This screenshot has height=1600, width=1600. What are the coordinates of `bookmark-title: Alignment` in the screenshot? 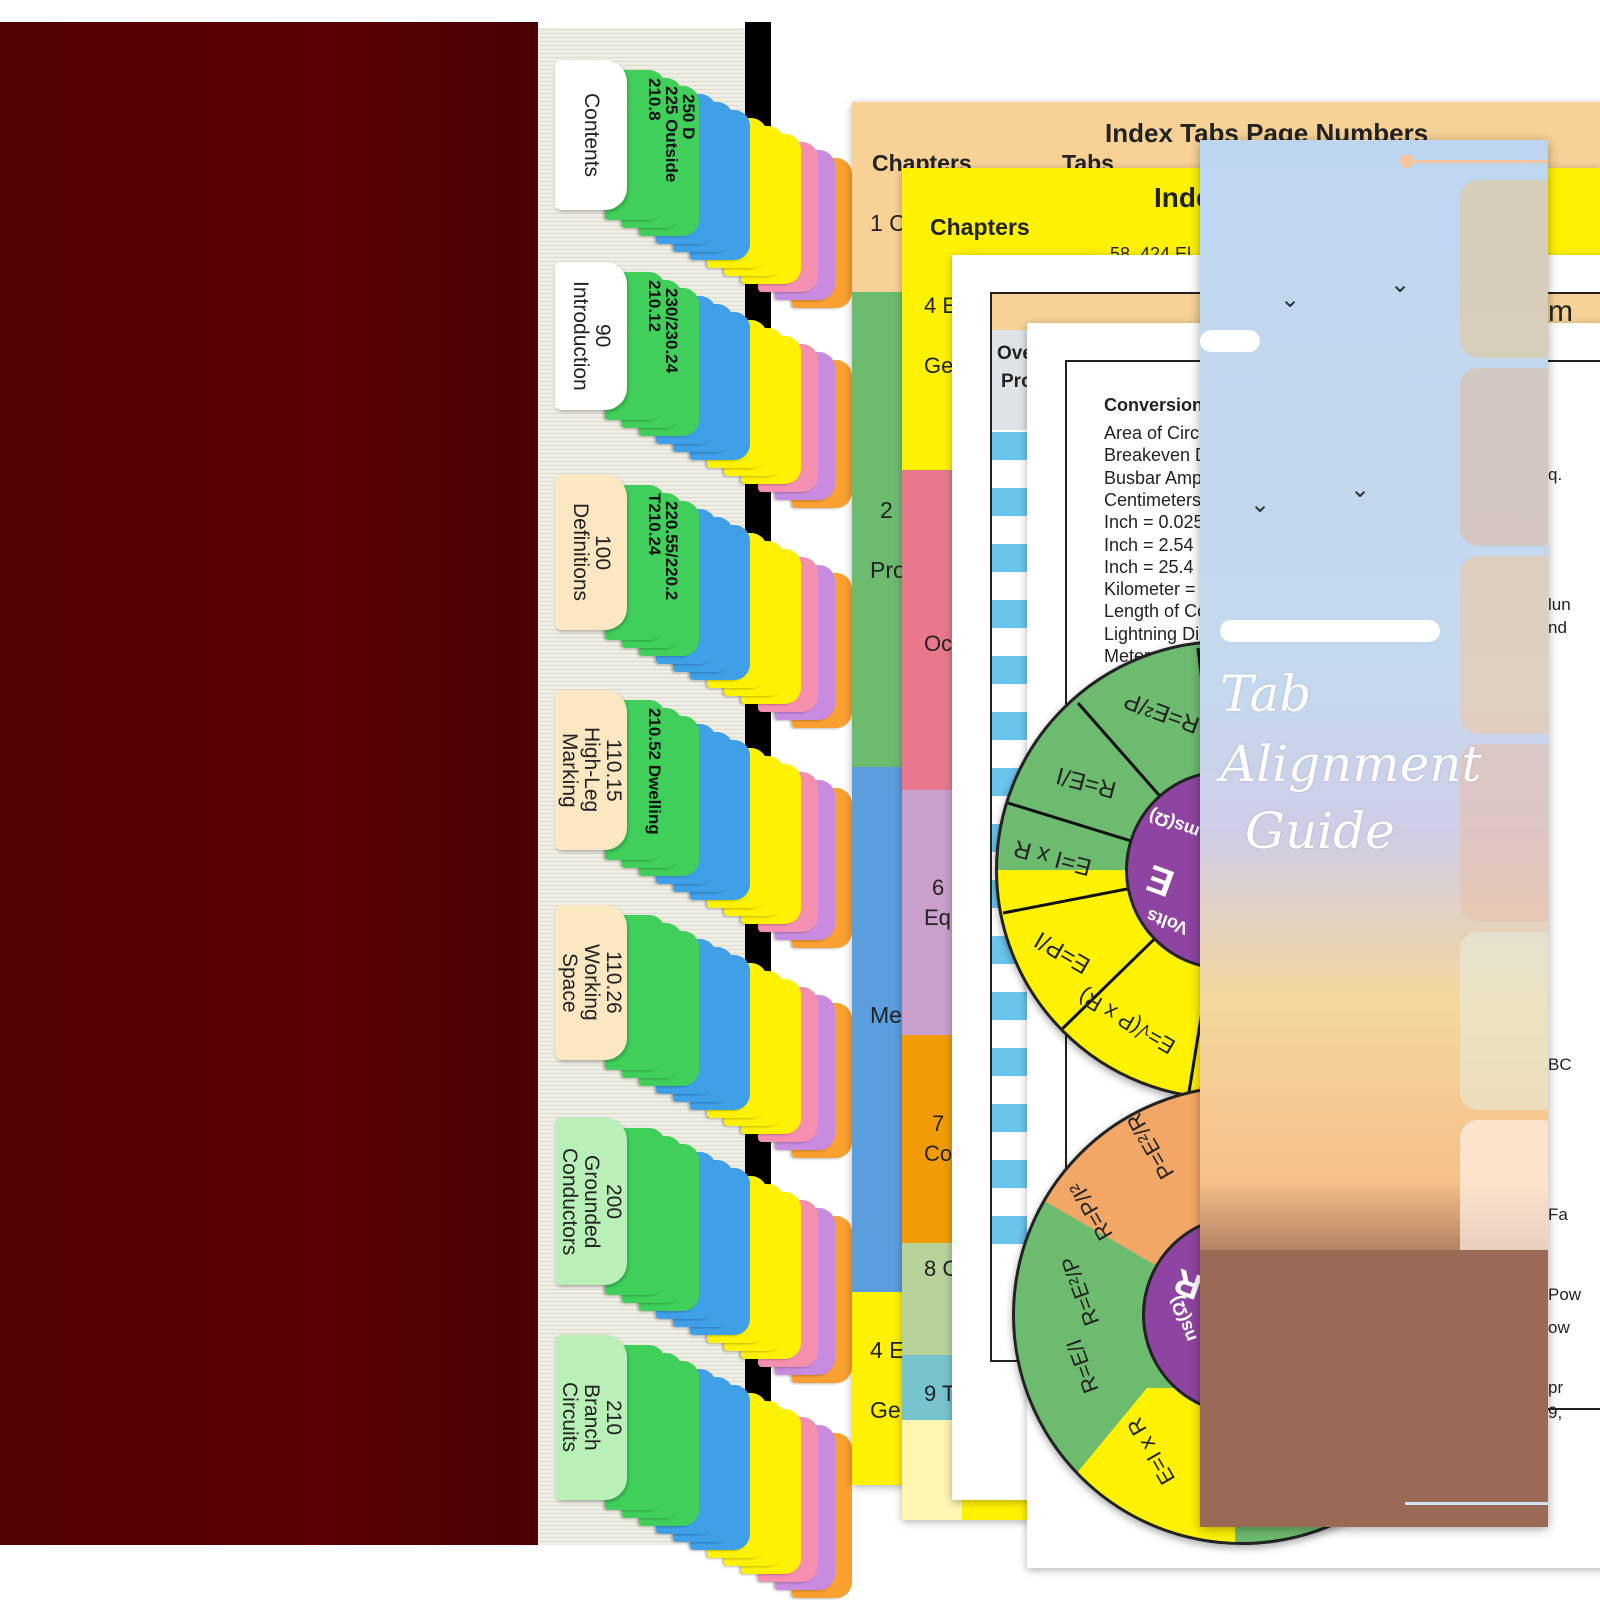 It's located at (1351, 764).